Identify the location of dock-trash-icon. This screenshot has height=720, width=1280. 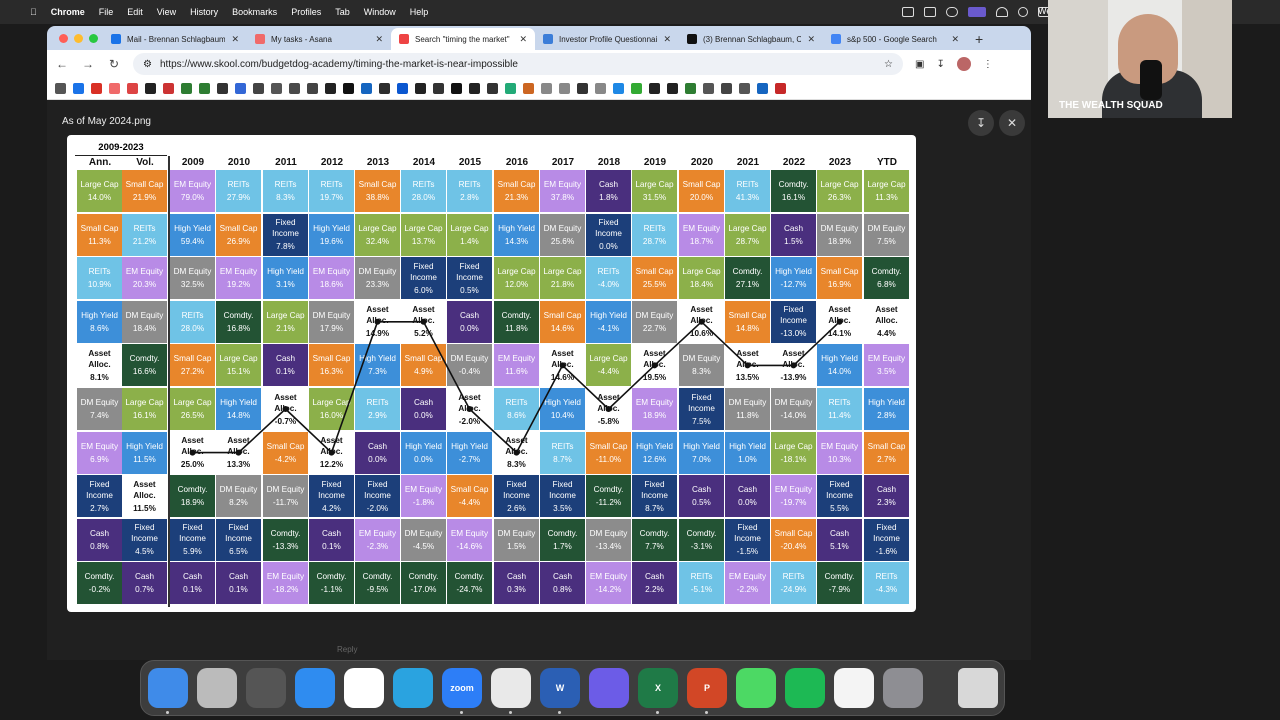
(978, 688).